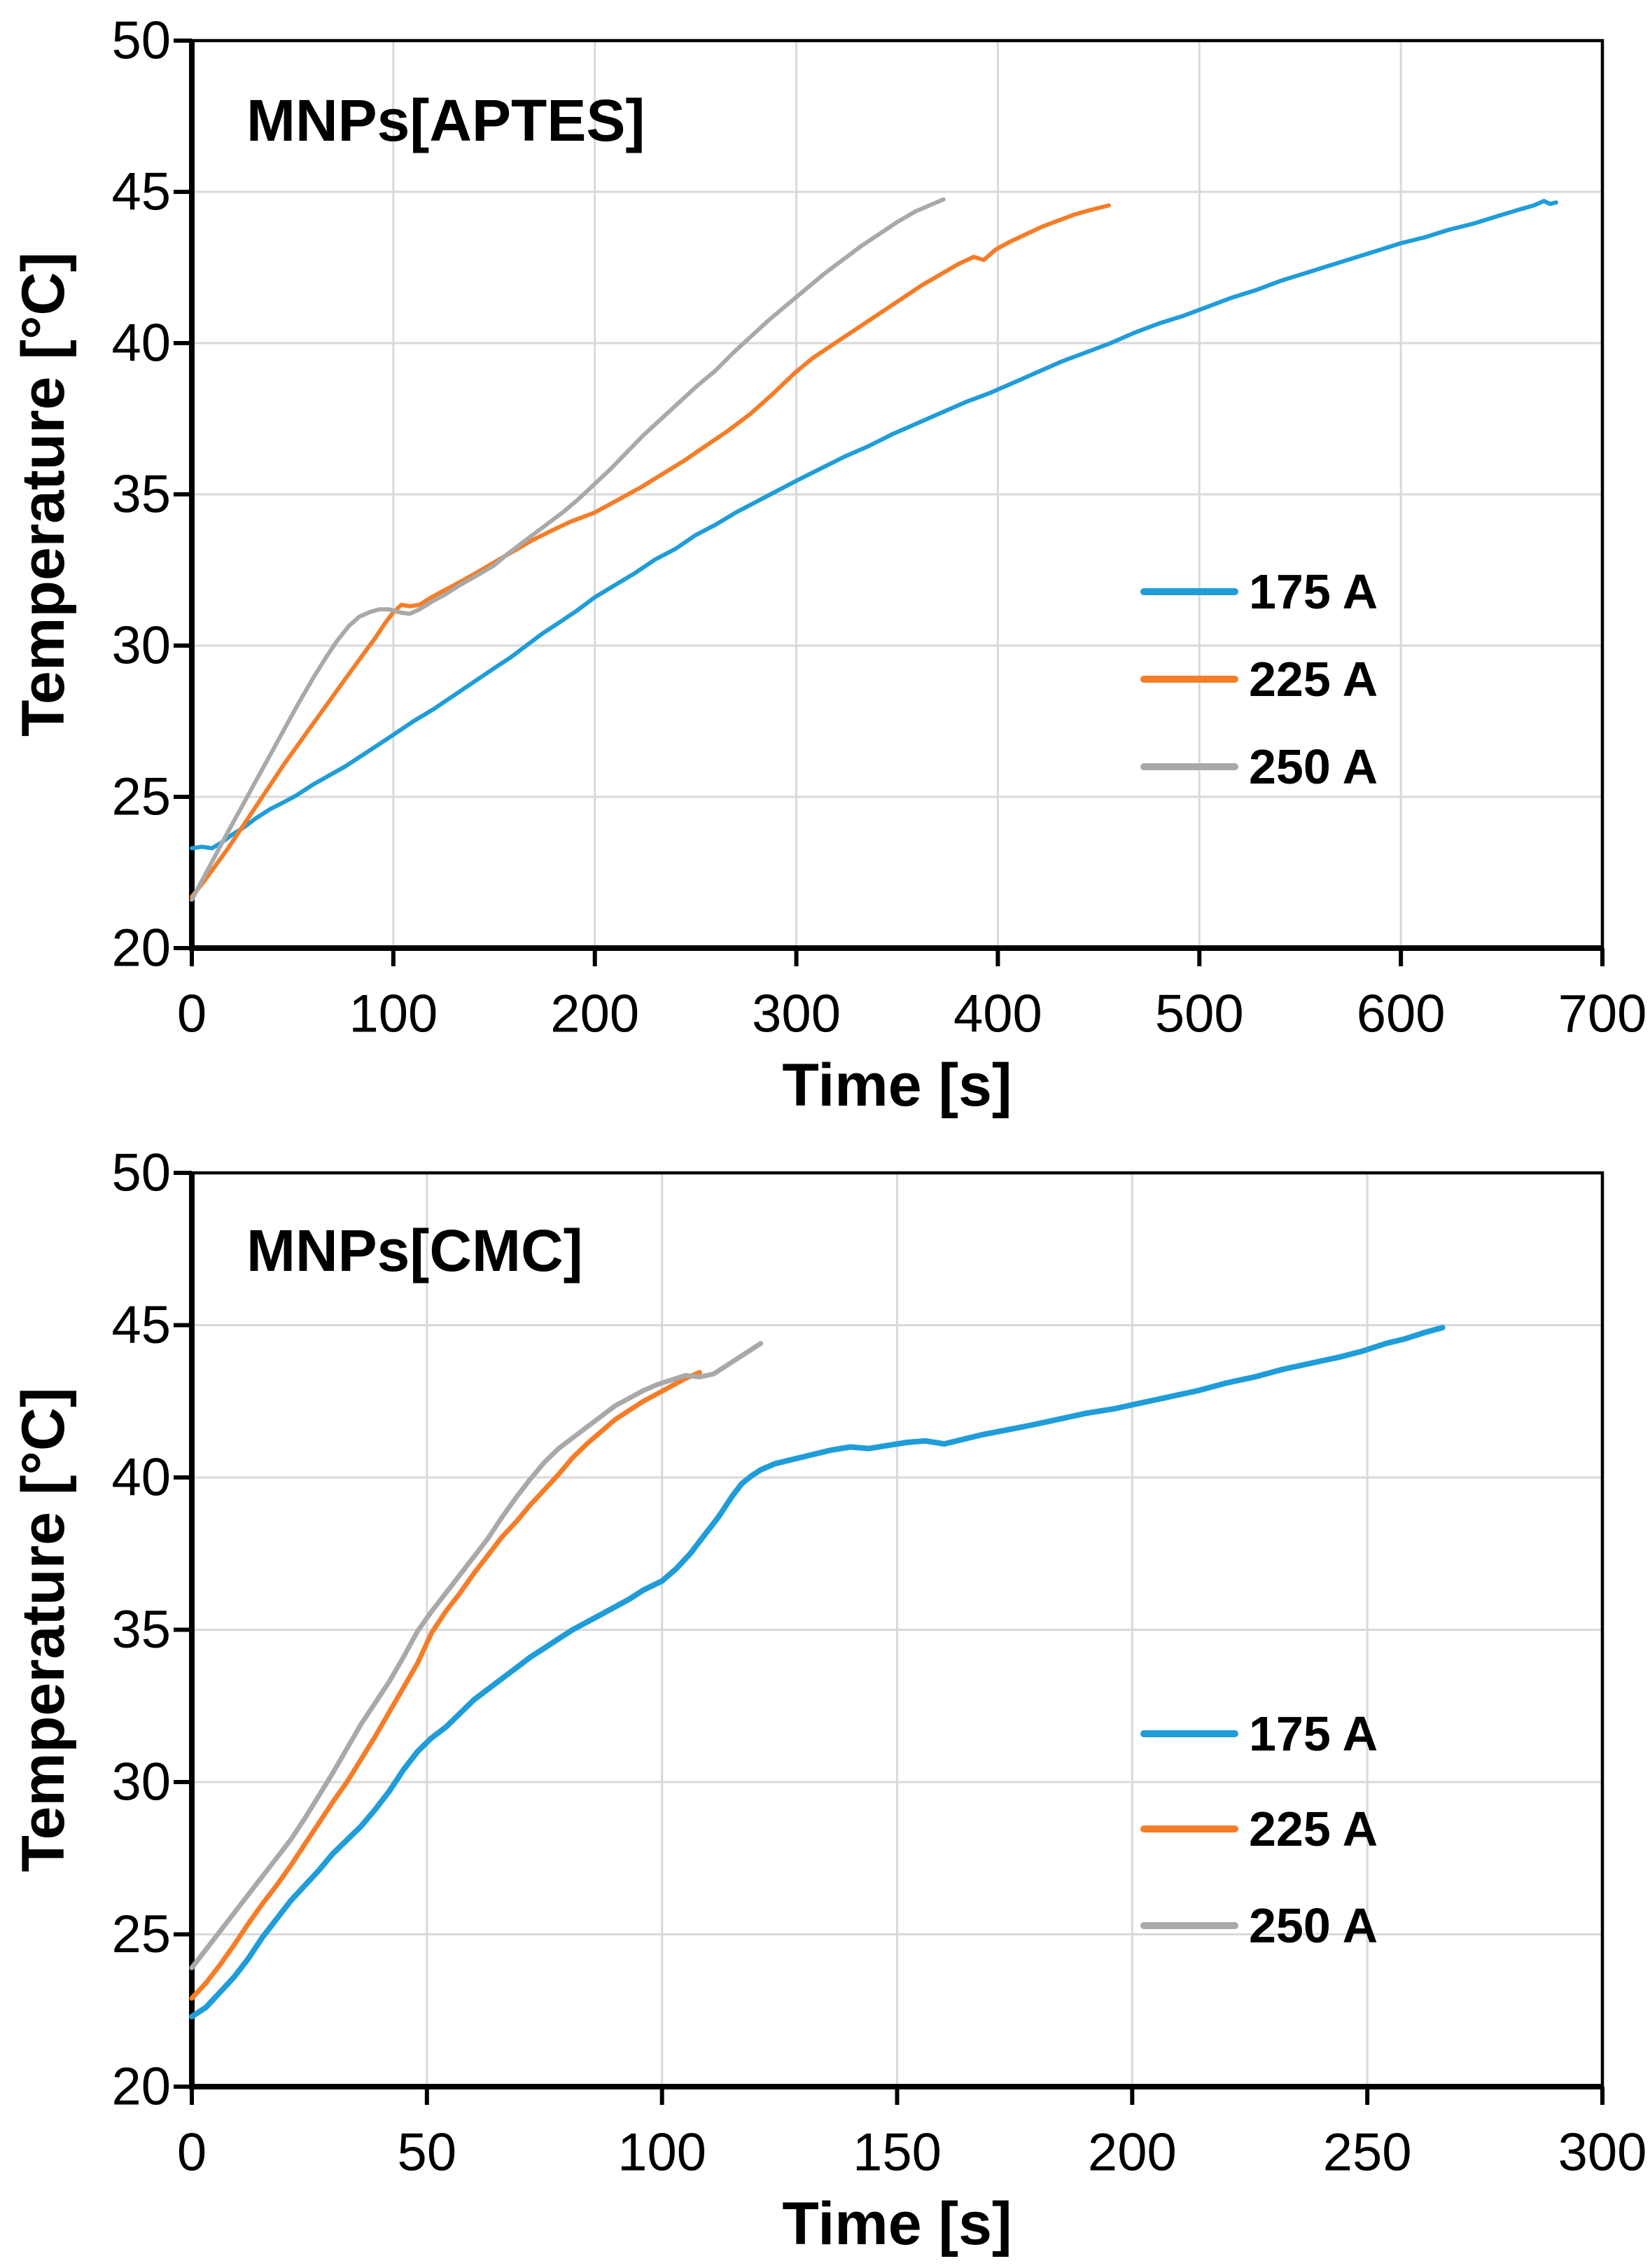 Image resolution: width=1650 pixels, height=2268 pixels. Describe the element at coordinates (427, 2153) in the screenshot. I see `x-tick-label: 50` at that location.